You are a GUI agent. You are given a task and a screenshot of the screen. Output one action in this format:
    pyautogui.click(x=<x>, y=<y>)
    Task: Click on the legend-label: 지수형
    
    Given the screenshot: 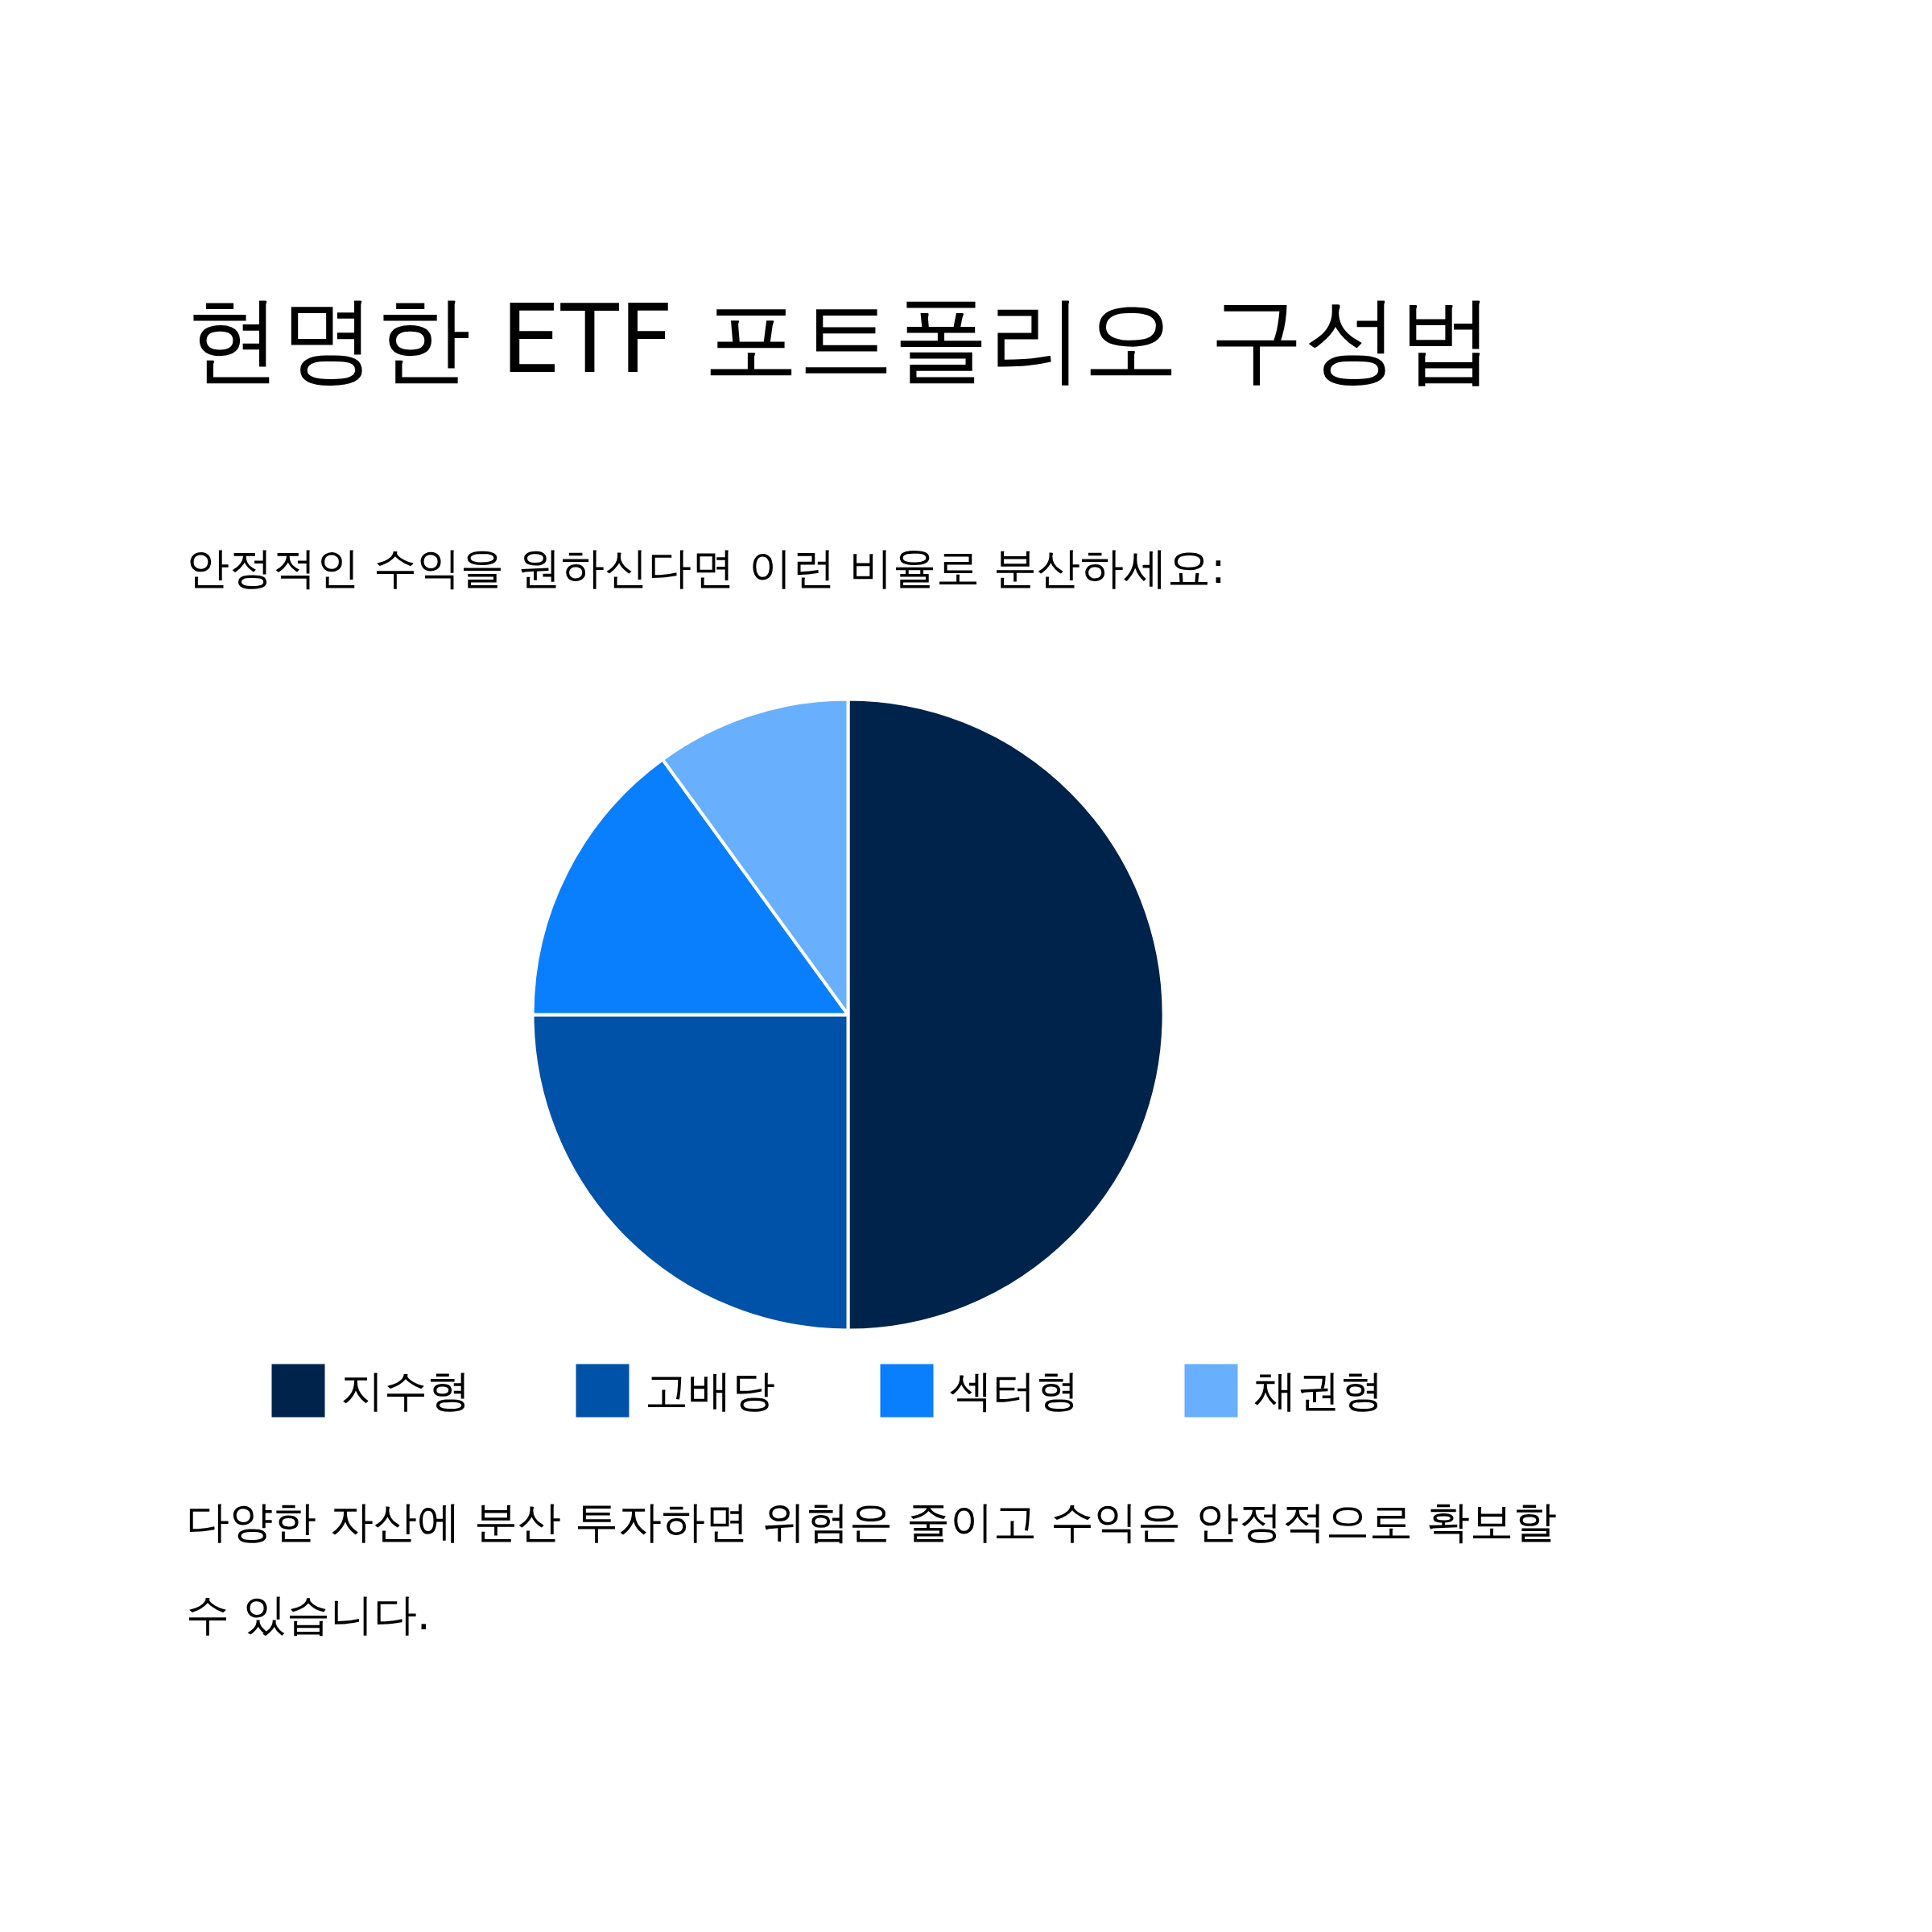 What is the action you would take?
    pyautogui.click(x=405, y=1390)
    